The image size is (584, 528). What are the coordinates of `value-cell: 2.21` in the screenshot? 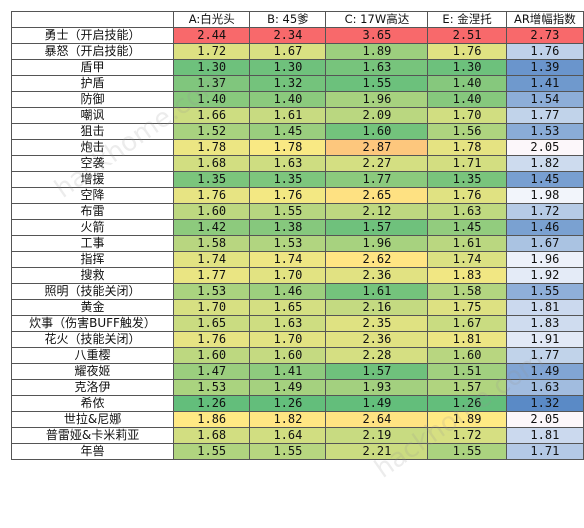 It's located at (377, 451).